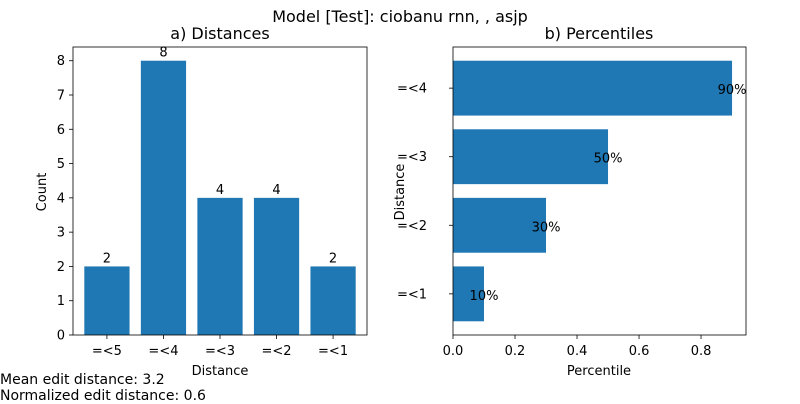 The width and height of the screenshot is (800, 404). Describe the element at coordinates (220, 351) in the screenshot. I see `x-tick-label: =<3` at that location.